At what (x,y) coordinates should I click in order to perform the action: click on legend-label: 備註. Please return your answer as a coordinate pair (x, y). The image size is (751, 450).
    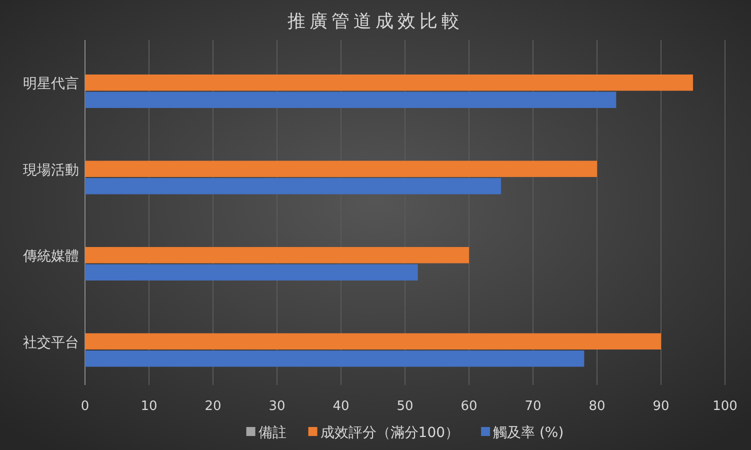
    Looking at the image, I should click on (272, 433).